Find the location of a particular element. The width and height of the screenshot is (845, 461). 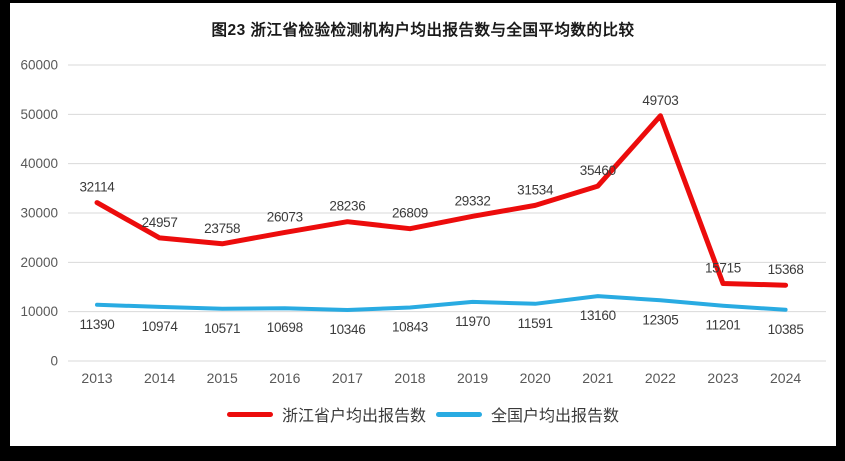

x-tick-label: 2015 is located at coordinates (222, 378).